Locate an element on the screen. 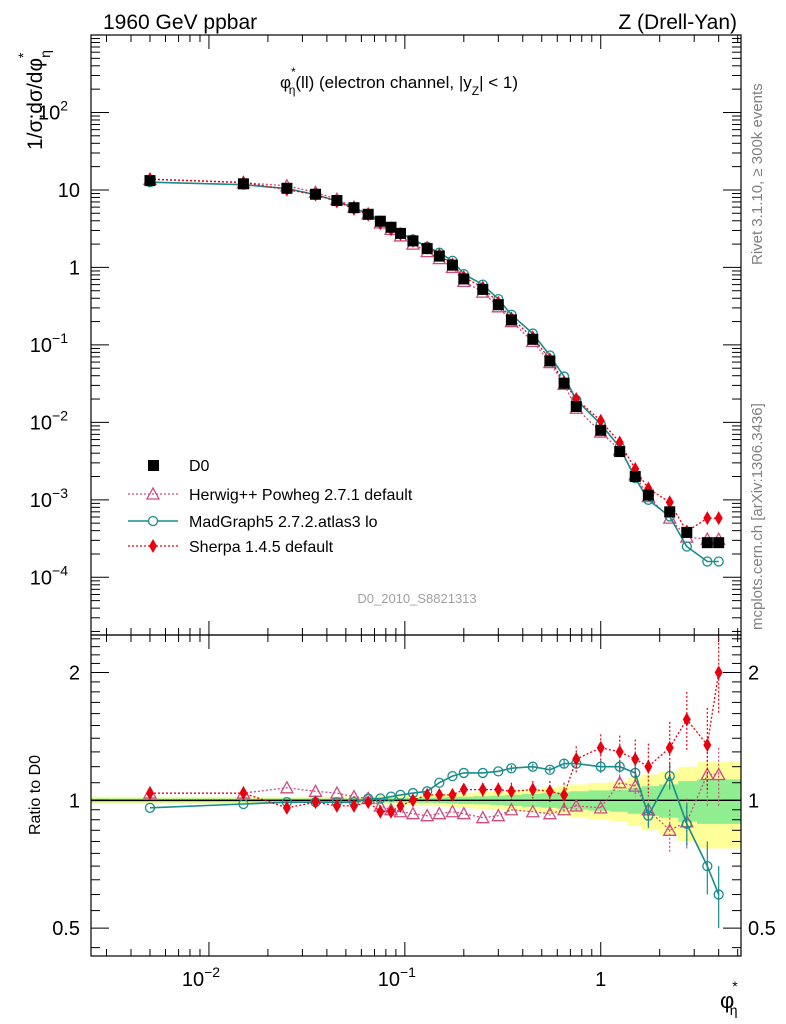 The height and width of the screenshot is (1024, 786). main-ylabel: 1/σ;dσ/dφη * is located at coordinates (34, 100).